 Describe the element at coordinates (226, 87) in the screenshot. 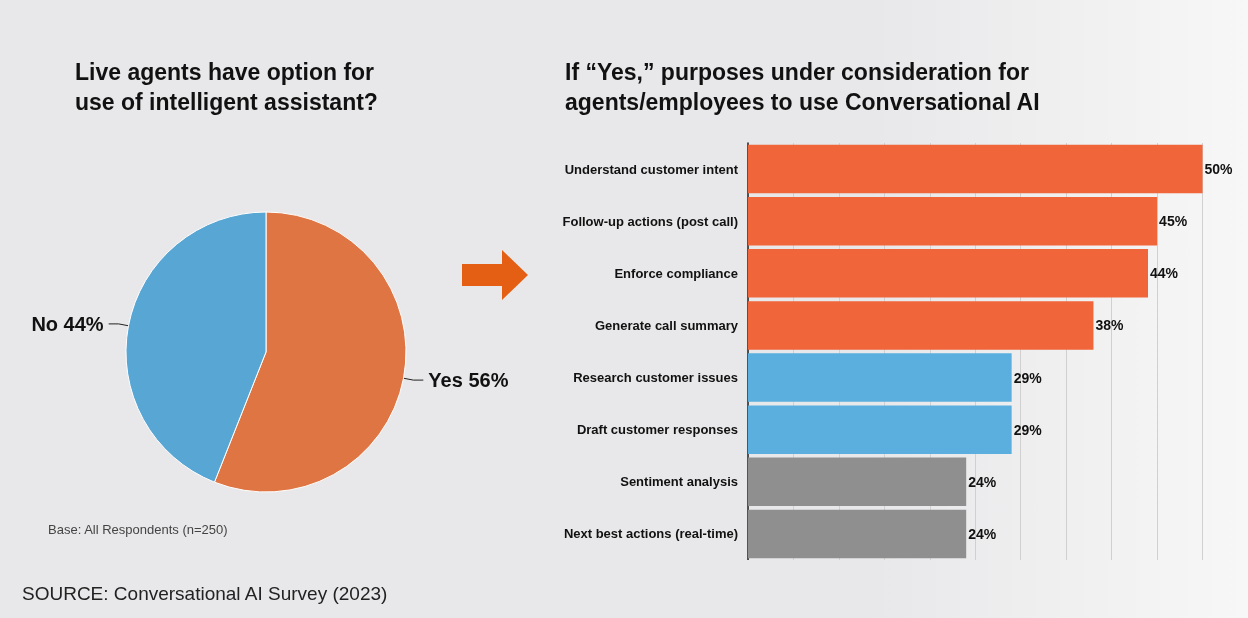

I see `chart-title: Live agents have option for use of intelligent assistant?` at that location.